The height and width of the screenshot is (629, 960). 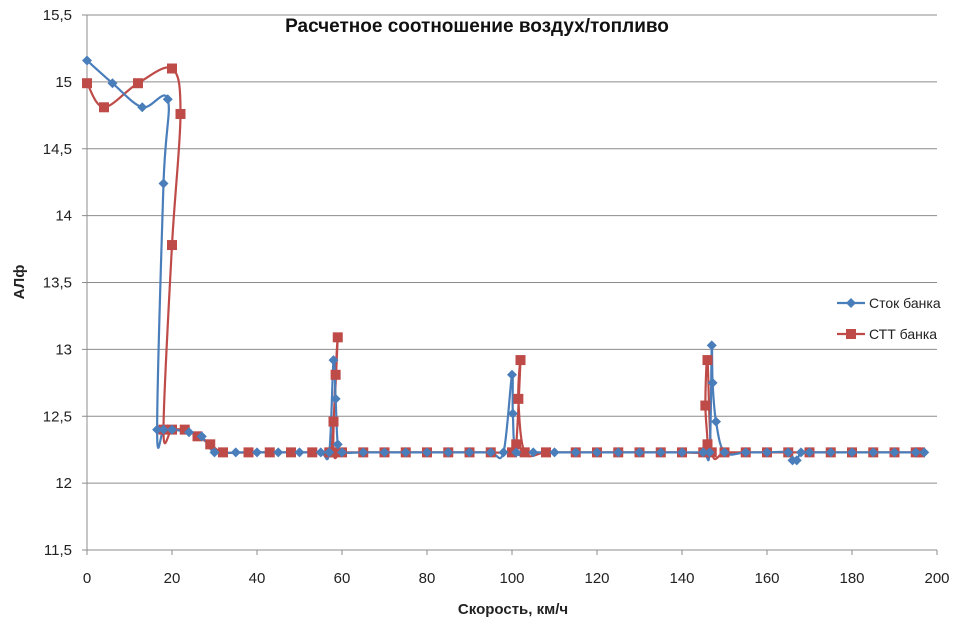 What do you see at coordinates (889, 318) in the screenshot?
I see `legend: Сток банка СТТ банка` at bounding box center [889, 318].